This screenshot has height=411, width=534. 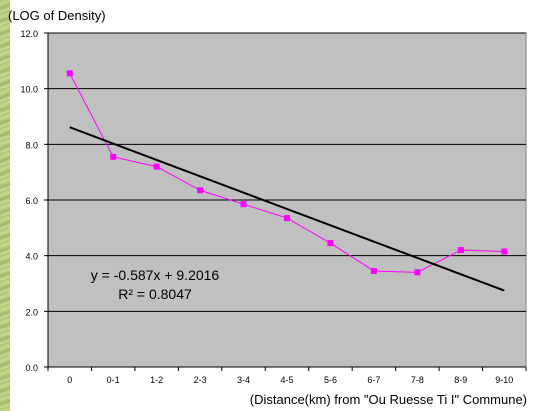 I want to click on x-tick-label-3: 2-3, so click(x=200, y=380).